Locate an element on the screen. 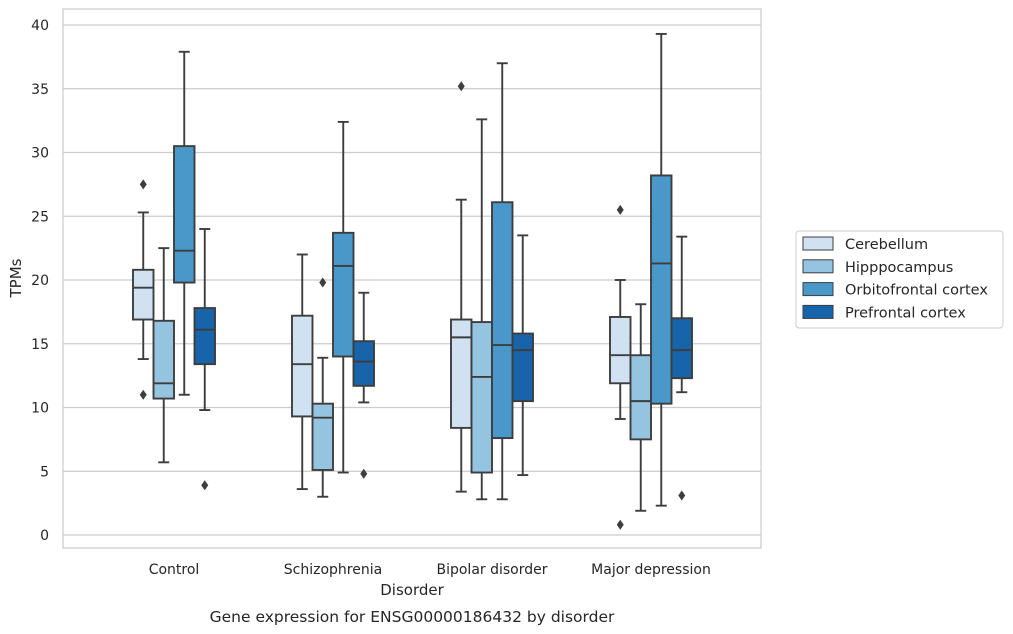 The image size is (1013, 634). y-tick-labels: 0 5 10 15 20 25 30 35 40 is located at coordinates (40, 281).